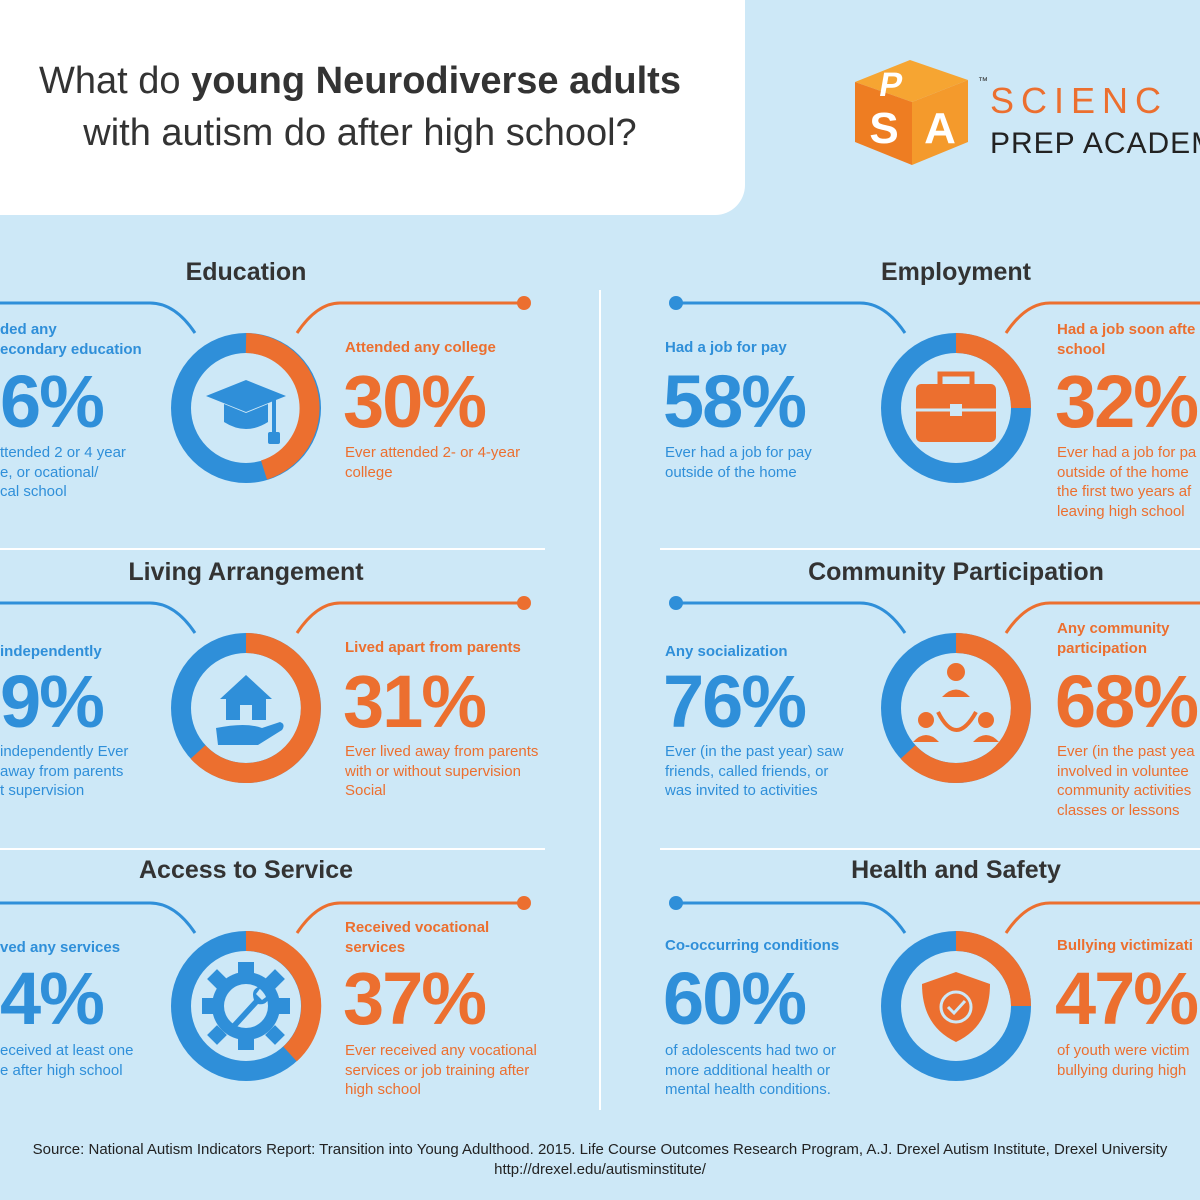 The width and height of the screenshot is (1200, 1200). I want to click on health-right-desc: of youth were victim bullying during high, so click(1123, 1060).